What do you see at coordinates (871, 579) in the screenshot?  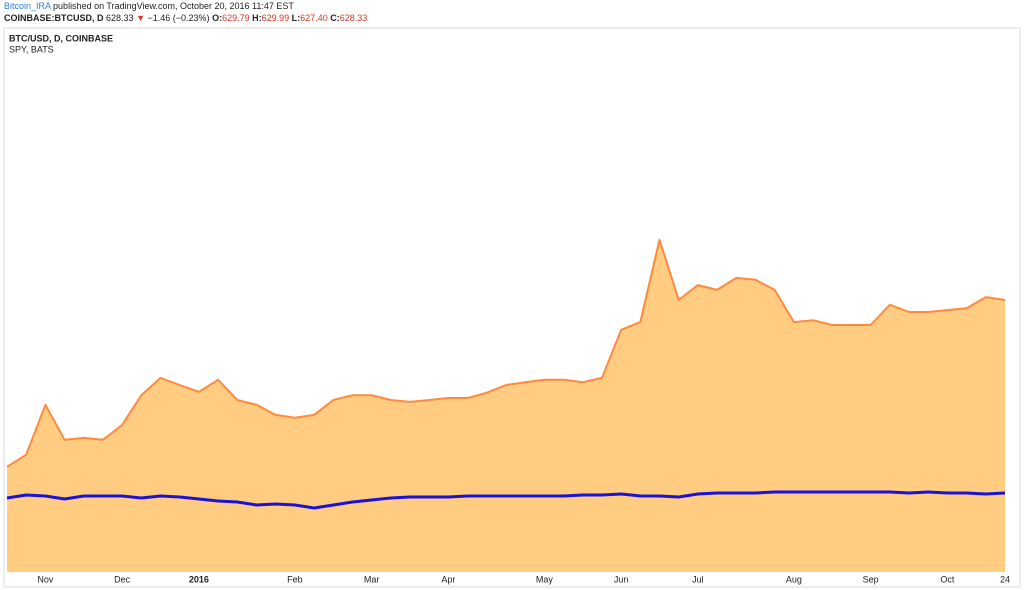 I see `x-tick-label: Sep` at bounding box center [871, 579].